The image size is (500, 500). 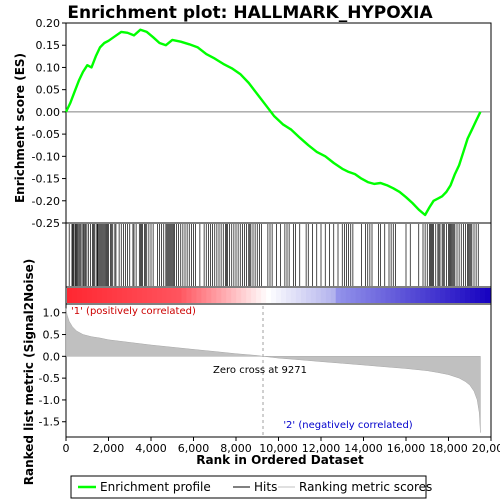 What do you see at coordinates (250, 13) in the screenshot?
I see `chart-title: Enrichment plot: HALLMARK_HYPOXIA` at bounding box center [250, 13].